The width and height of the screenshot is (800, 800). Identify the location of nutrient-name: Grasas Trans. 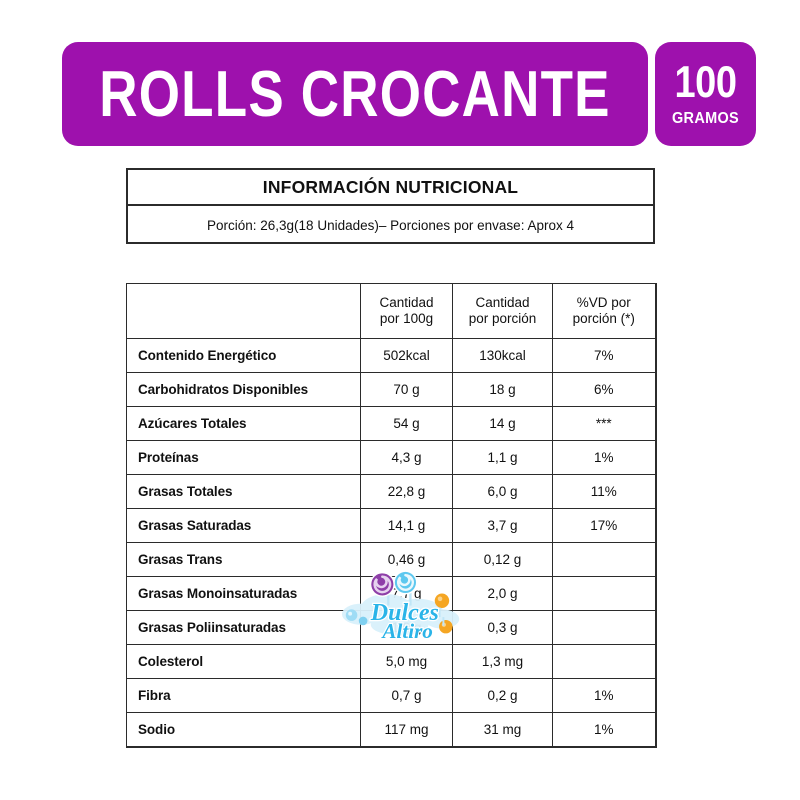
(243, 559).